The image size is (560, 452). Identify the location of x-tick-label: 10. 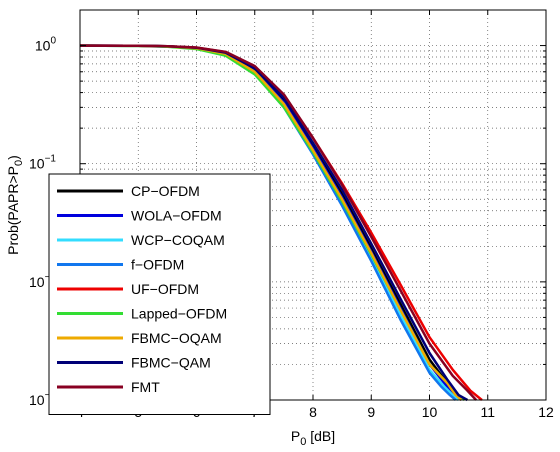
(430, 412).